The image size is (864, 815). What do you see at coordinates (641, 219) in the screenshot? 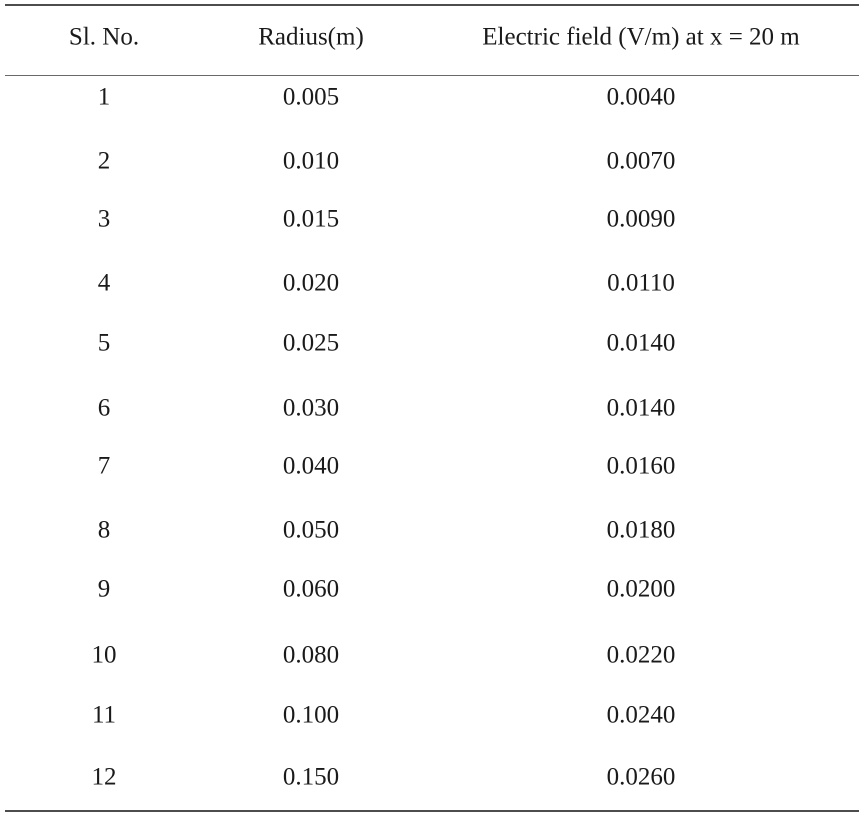
I see `cell-electric-field: 0.0090` at bounding box center [641, 219].